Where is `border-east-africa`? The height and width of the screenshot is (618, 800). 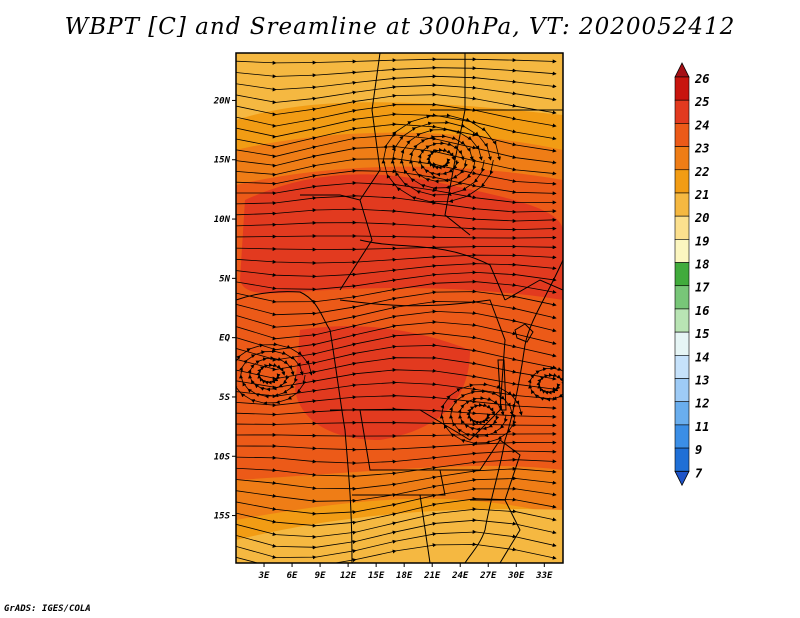 border-east-africa is located at coordinates (533, 290).